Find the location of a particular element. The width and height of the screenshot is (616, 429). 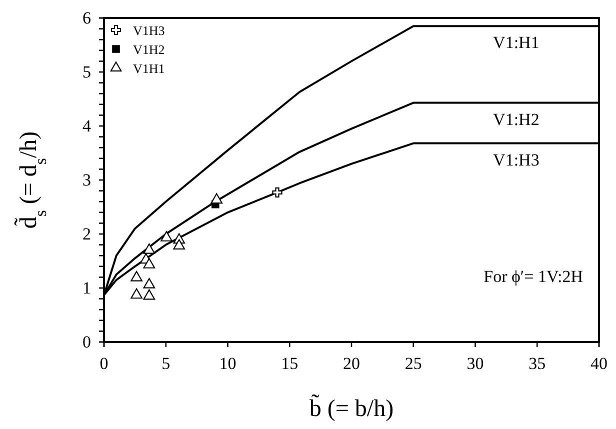

series-label: V1:H2 is located at coordinates (516, 119).